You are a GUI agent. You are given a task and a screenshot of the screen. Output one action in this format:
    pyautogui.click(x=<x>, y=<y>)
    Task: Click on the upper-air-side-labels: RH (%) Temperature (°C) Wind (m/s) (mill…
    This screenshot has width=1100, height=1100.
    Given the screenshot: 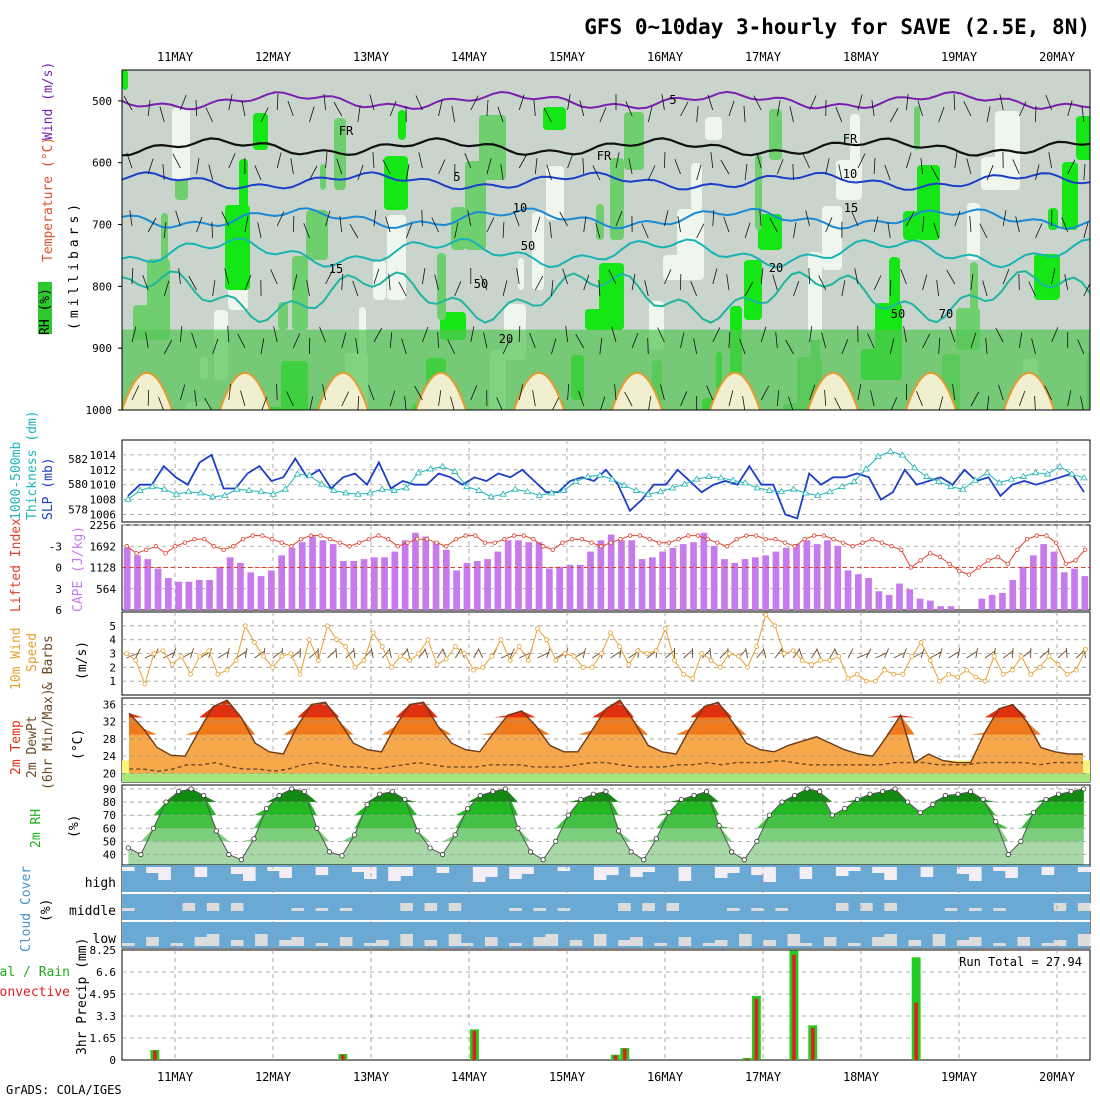 What is the action you would take?
    pyautogui.click(x=60, y=198)
    